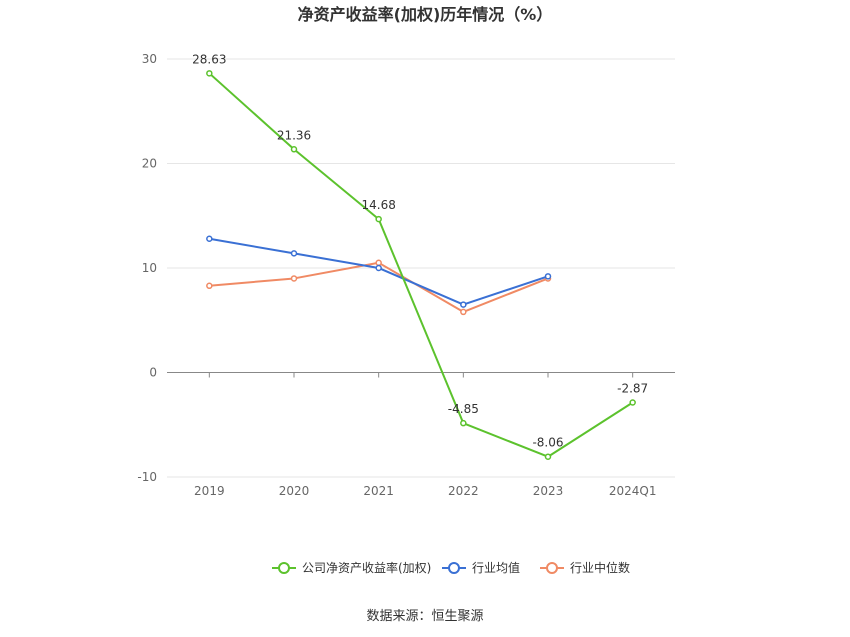  I want to click on data-label: -4.85, so click(463, 409).